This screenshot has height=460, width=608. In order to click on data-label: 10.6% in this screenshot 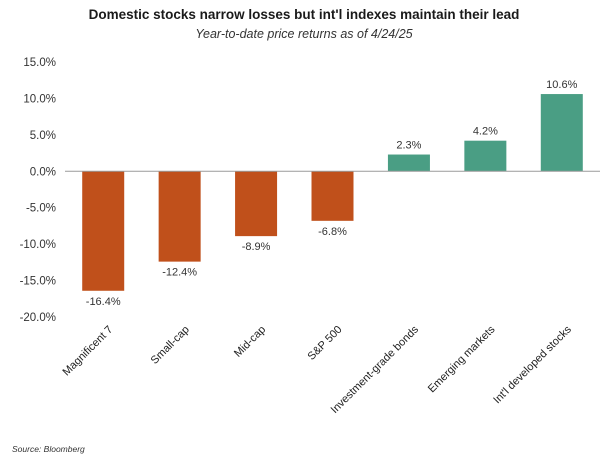, I will do `click(561, 85)`.